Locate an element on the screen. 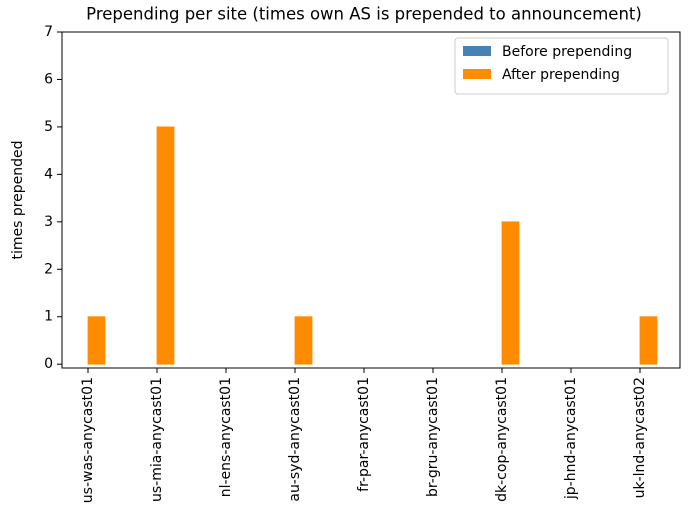 The height and width of the screenshot is (528, 688). y-tick-label: 0 is located at coordinates (48, 364).